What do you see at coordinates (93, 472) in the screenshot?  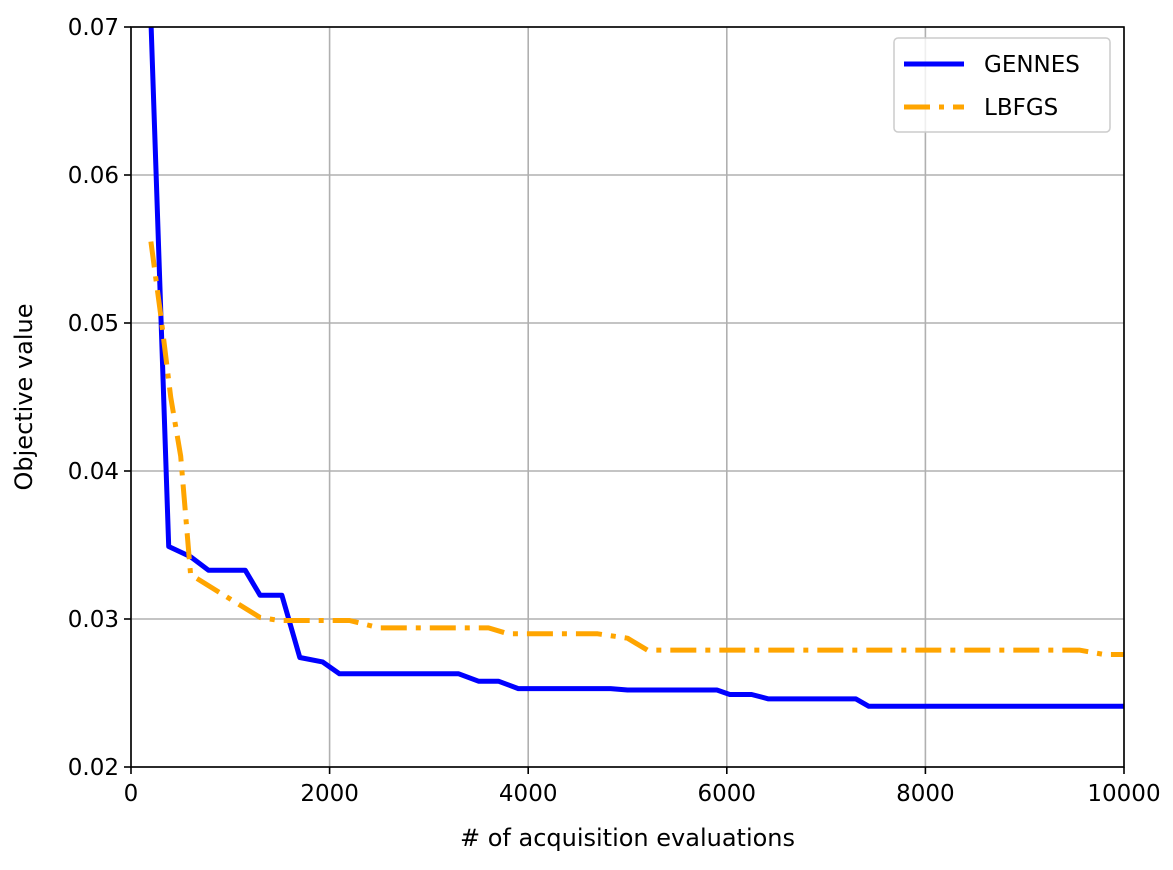 I see `y-tick-label: 0.04` at bounding box center [93, 472].